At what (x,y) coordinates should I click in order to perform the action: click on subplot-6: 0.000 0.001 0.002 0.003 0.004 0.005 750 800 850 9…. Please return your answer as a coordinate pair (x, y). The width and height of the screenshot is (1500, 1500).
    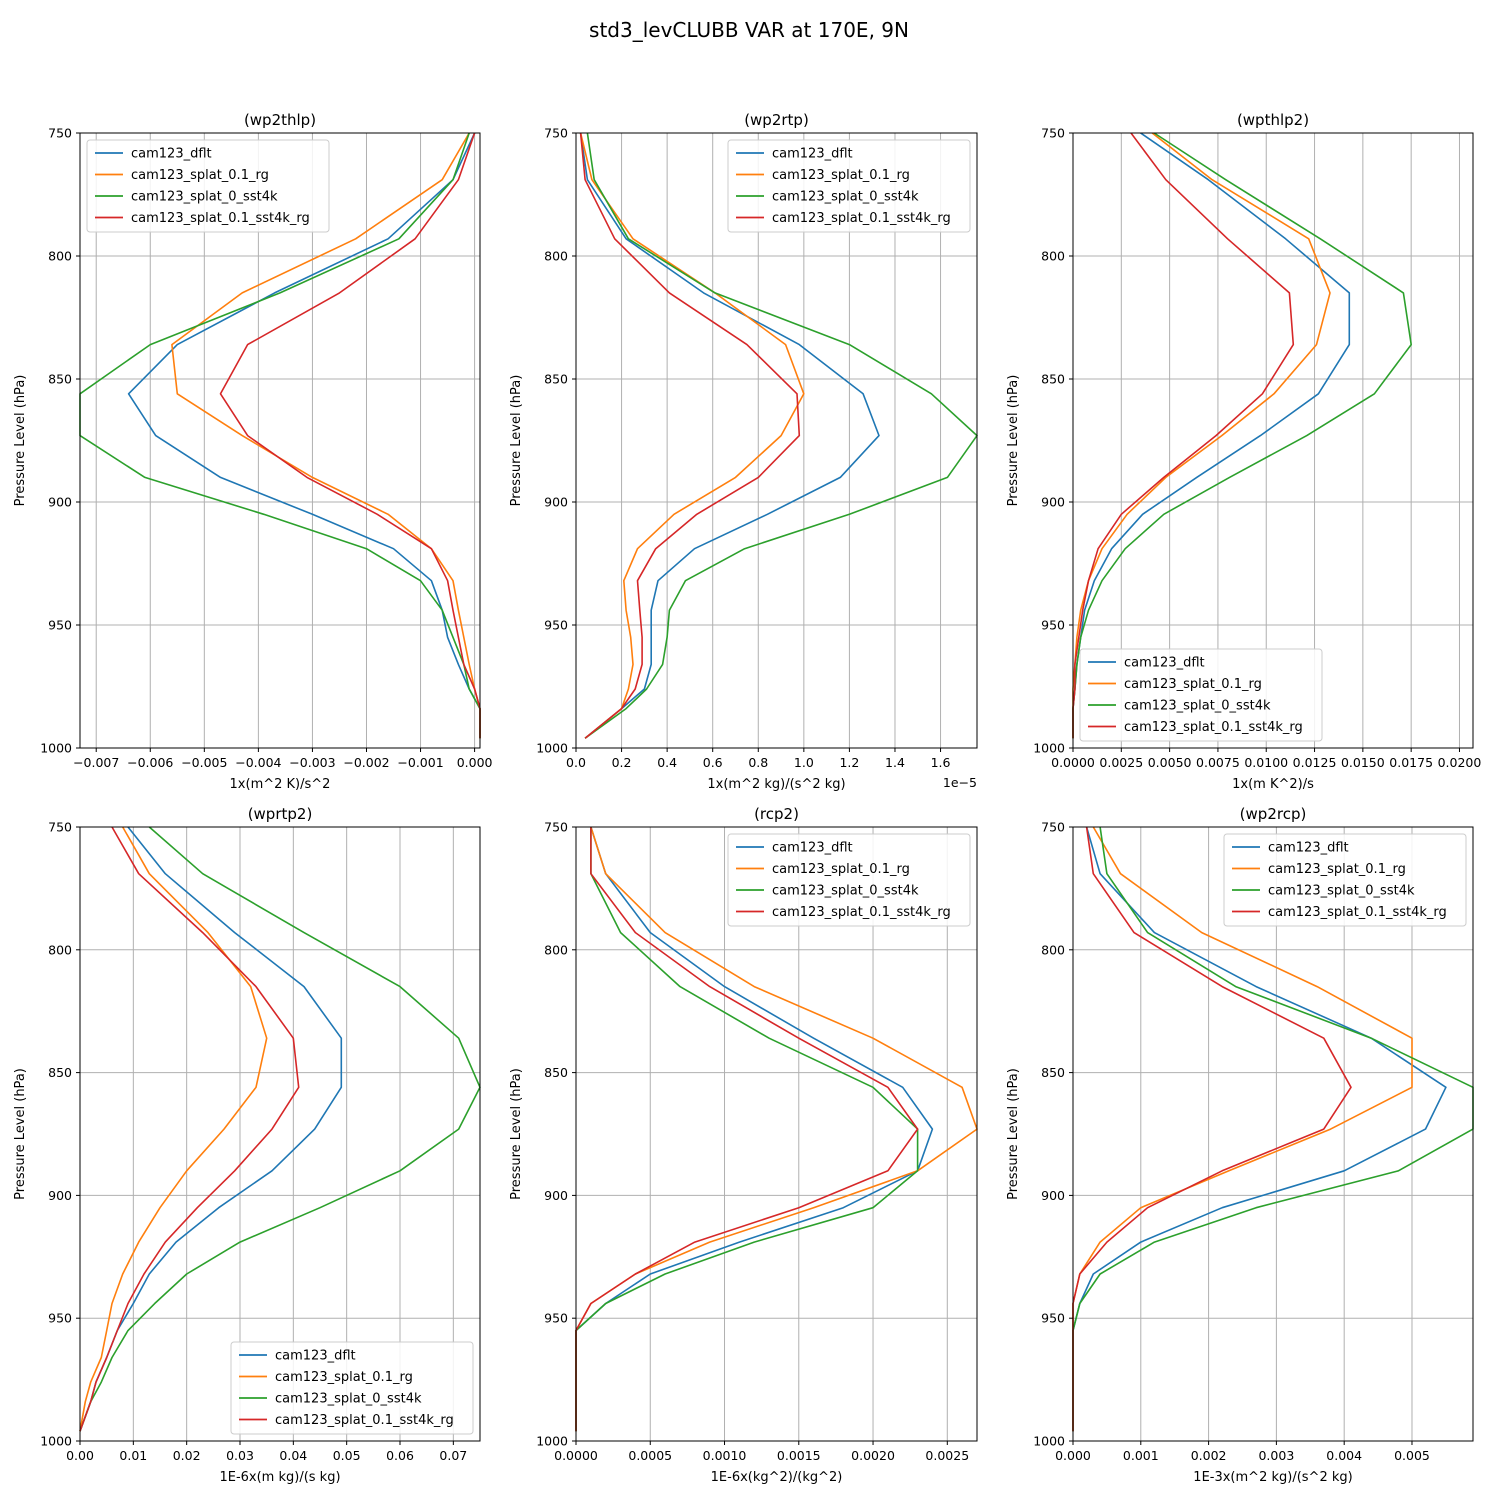
    Looking at the image, I should click on (1240, 1145).